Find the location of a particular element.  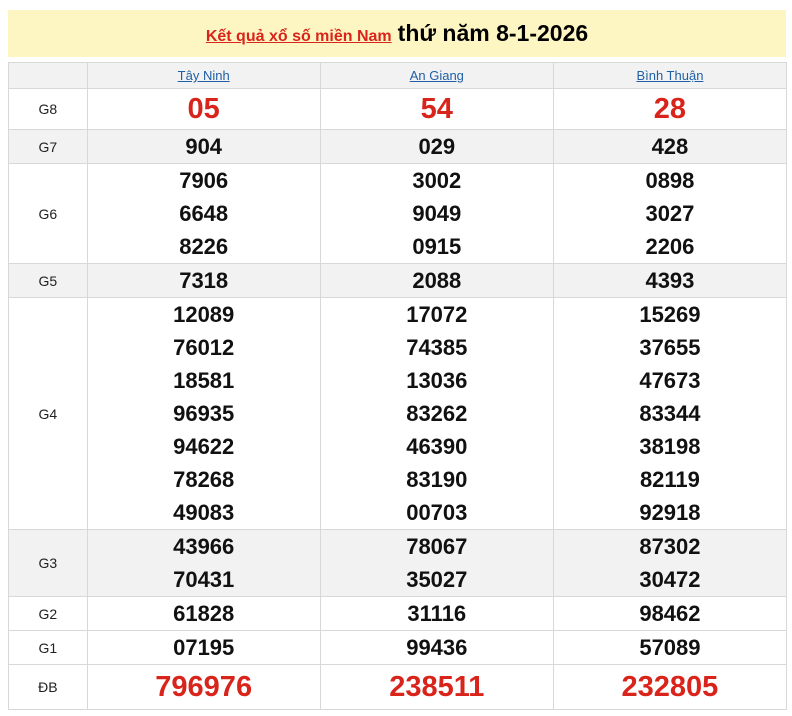

prize-number: 2088 is located at coordinates (437, 280).